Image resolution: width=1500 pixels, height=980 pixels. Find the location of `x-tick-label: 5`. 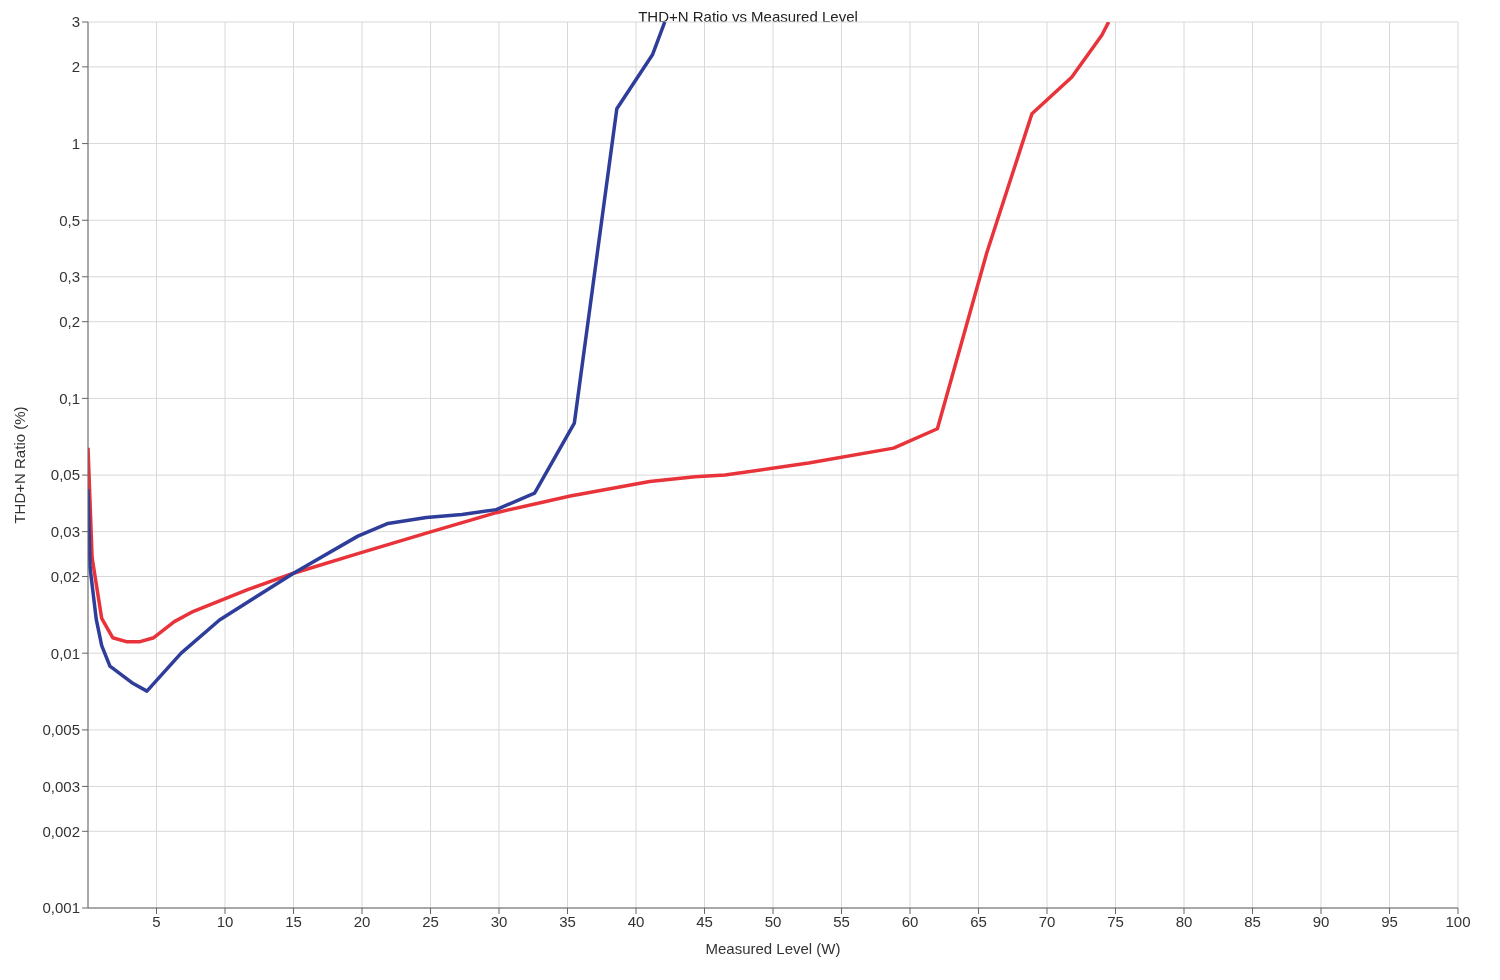

x-tick-label: 5 is located at coordinates (156, 921).